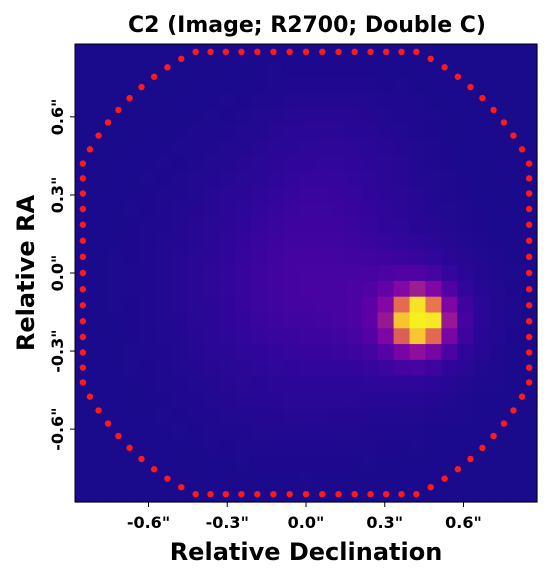 The height and width of the screenshot is (577, 548). What do you see at coordinates (148, 522) in the screenshot?
I see `x-tick-label: -0.6"` at bounding box center [148, 522].